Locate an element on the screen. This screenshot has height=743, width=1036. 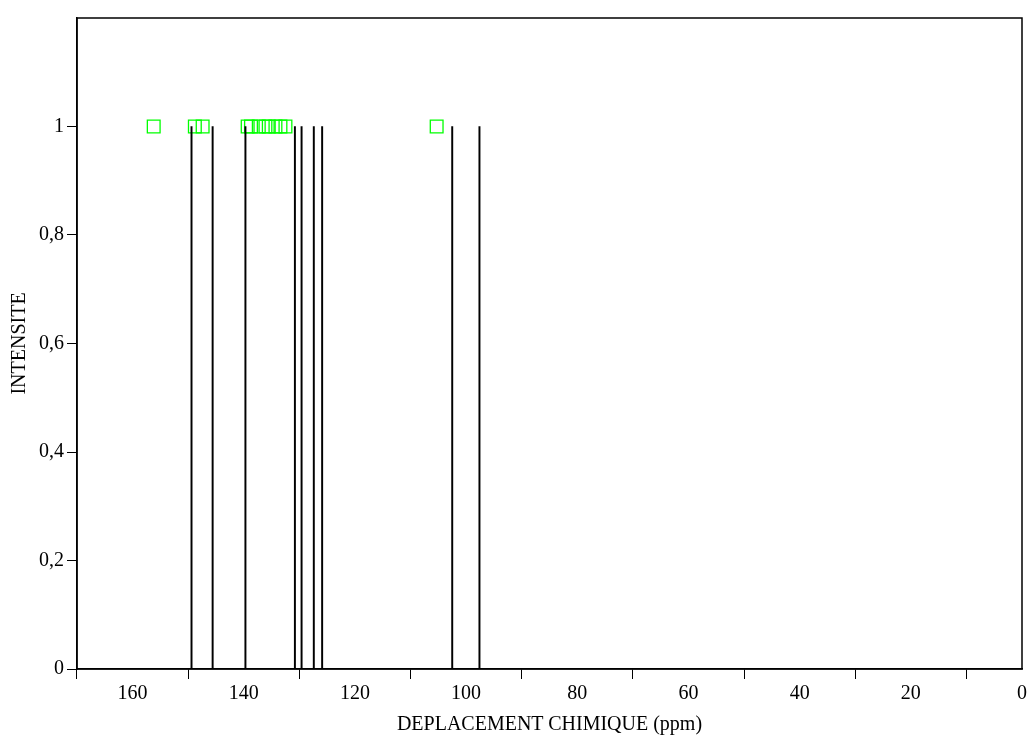
y-tick-label: 1 is located at coordinates (59, 124).